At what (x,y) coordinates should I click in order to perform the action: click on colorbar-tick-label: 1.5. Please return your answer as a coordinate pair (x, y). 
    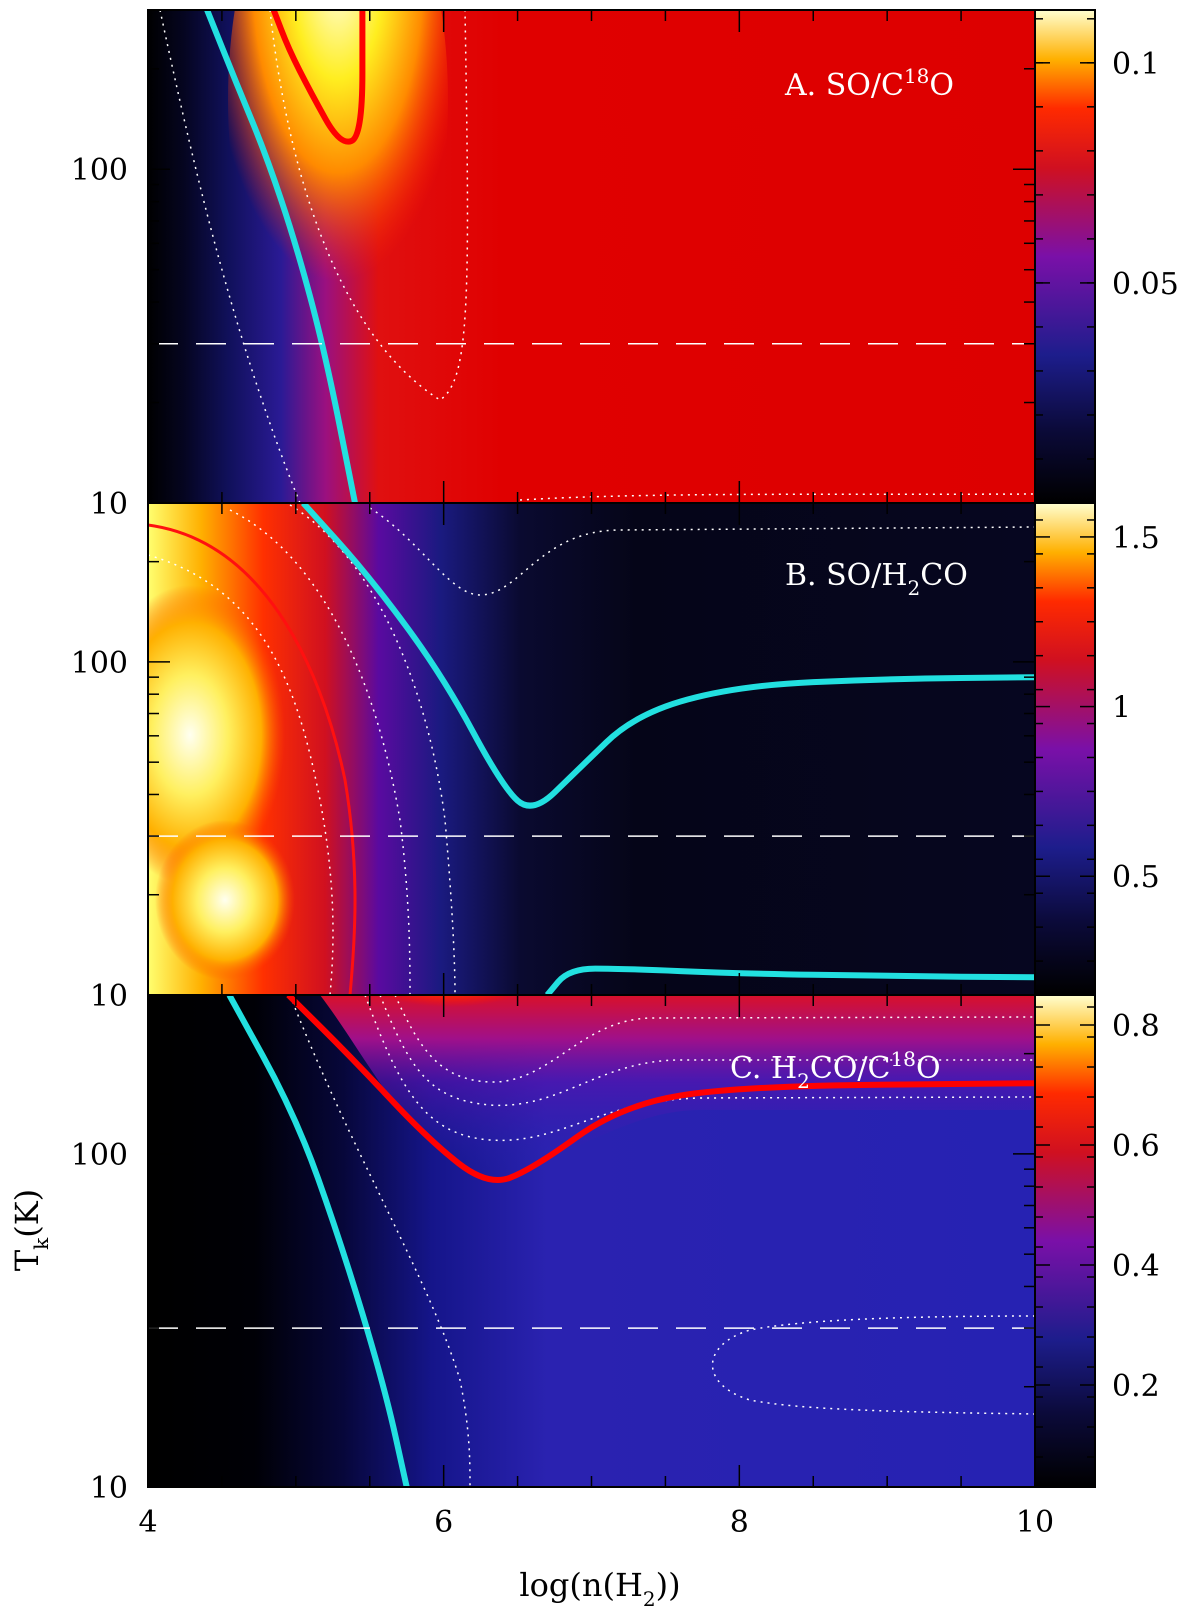
    Looking at the image, I should click on (1136, 538).